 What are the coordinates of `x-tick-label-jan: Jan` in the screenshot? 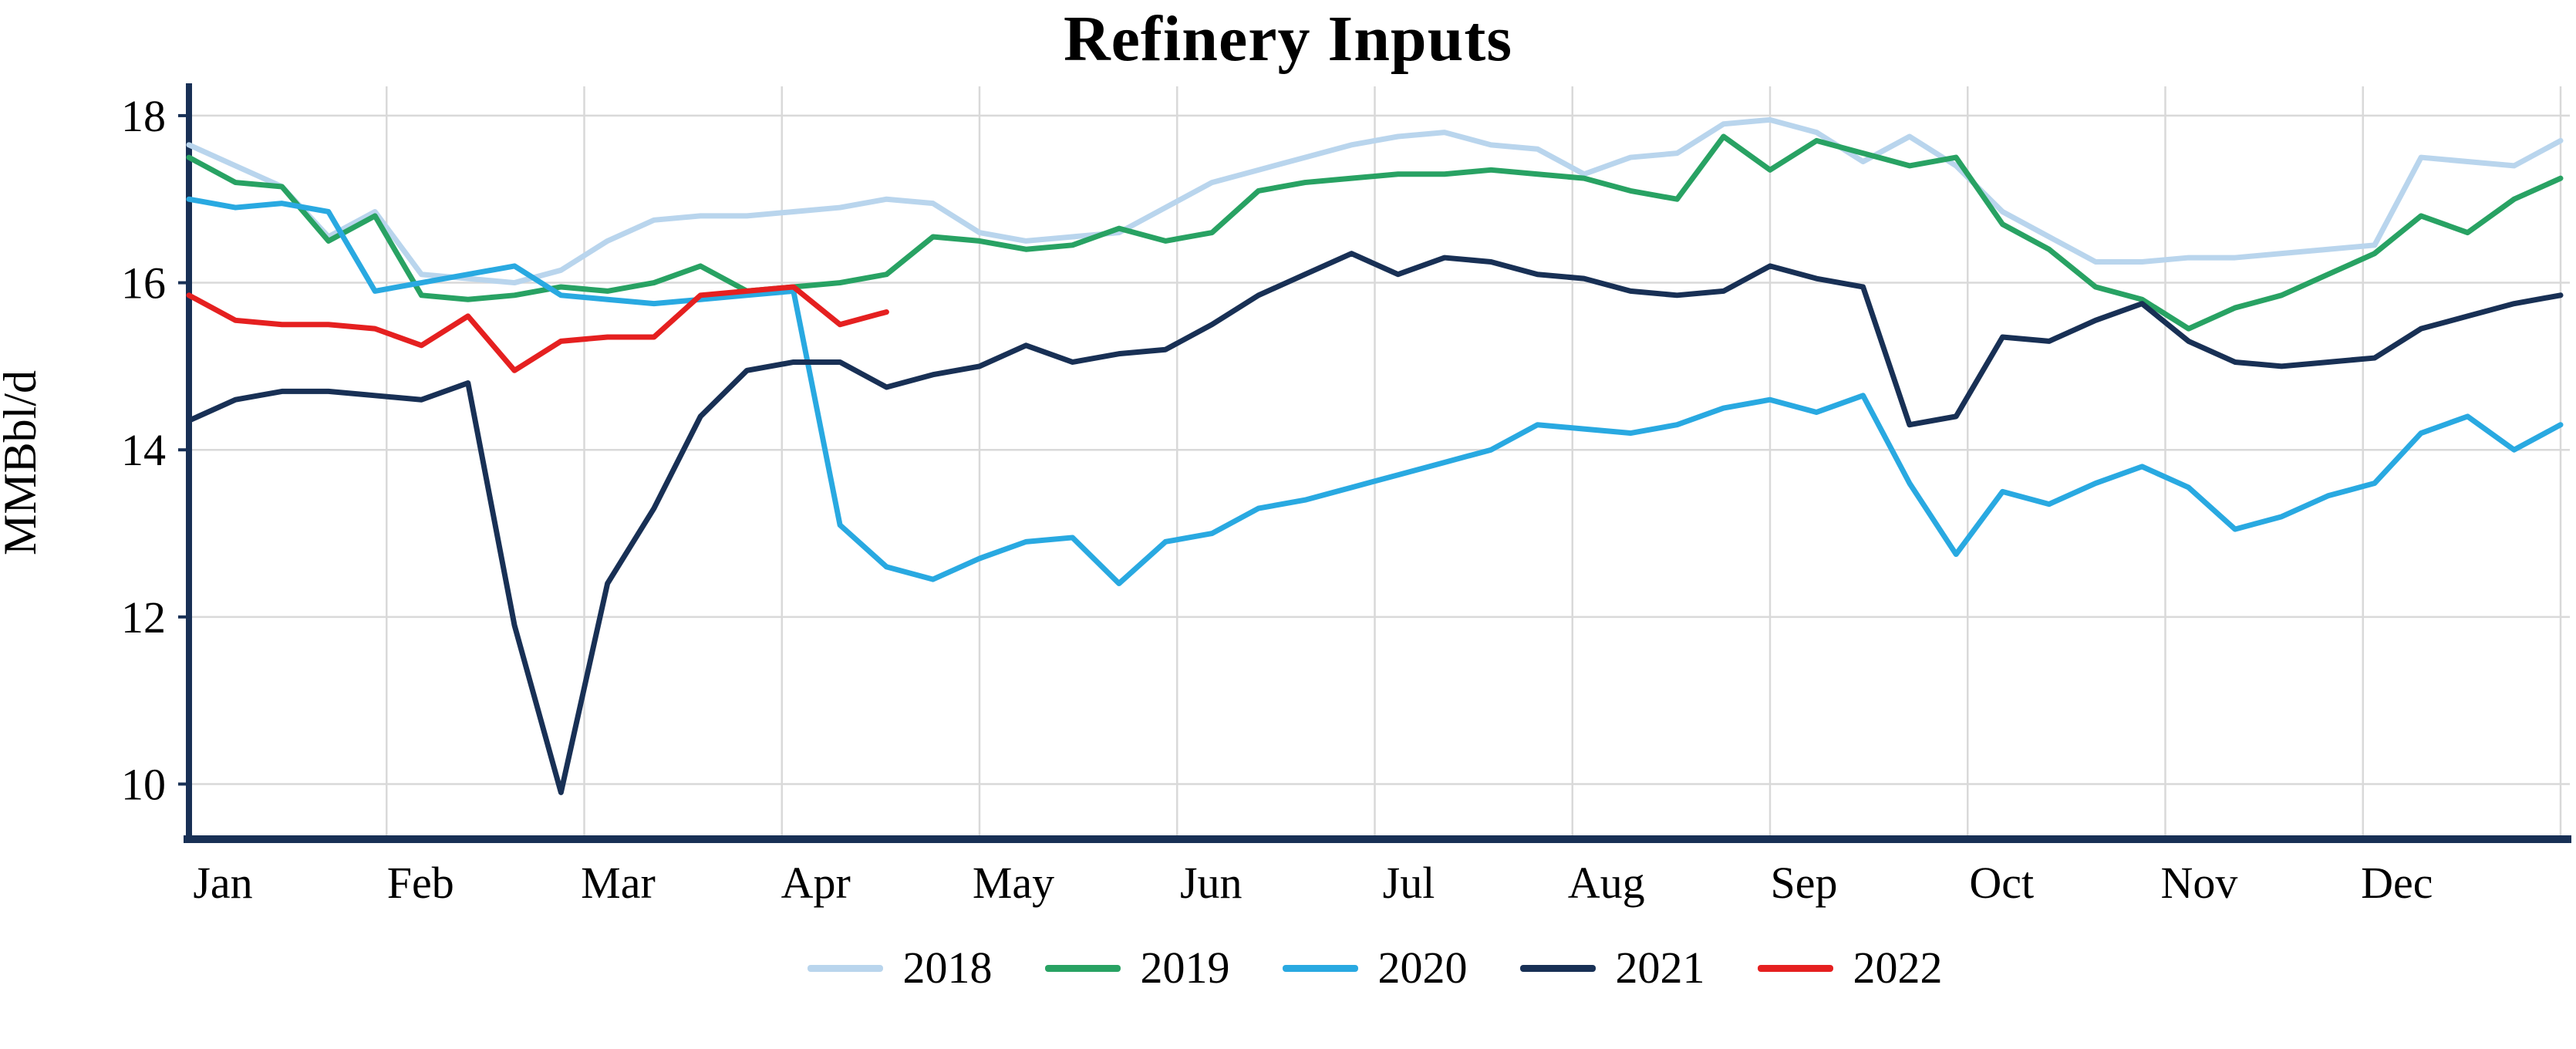 It's located at (222, 883).